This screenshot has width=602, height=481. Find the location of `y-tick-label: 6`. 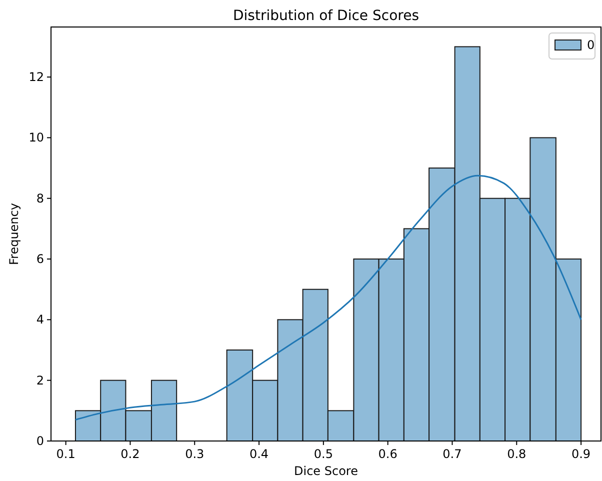

y-tick-label: 6 is located at coordinates (40, 259).